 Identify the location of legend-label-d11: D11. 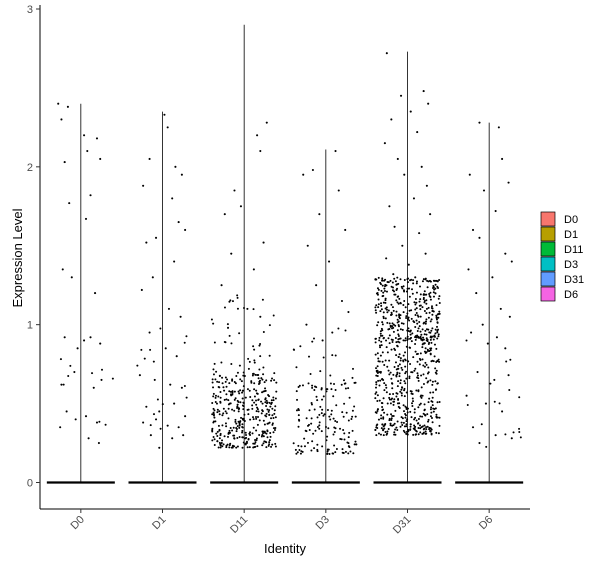
(573, 250).